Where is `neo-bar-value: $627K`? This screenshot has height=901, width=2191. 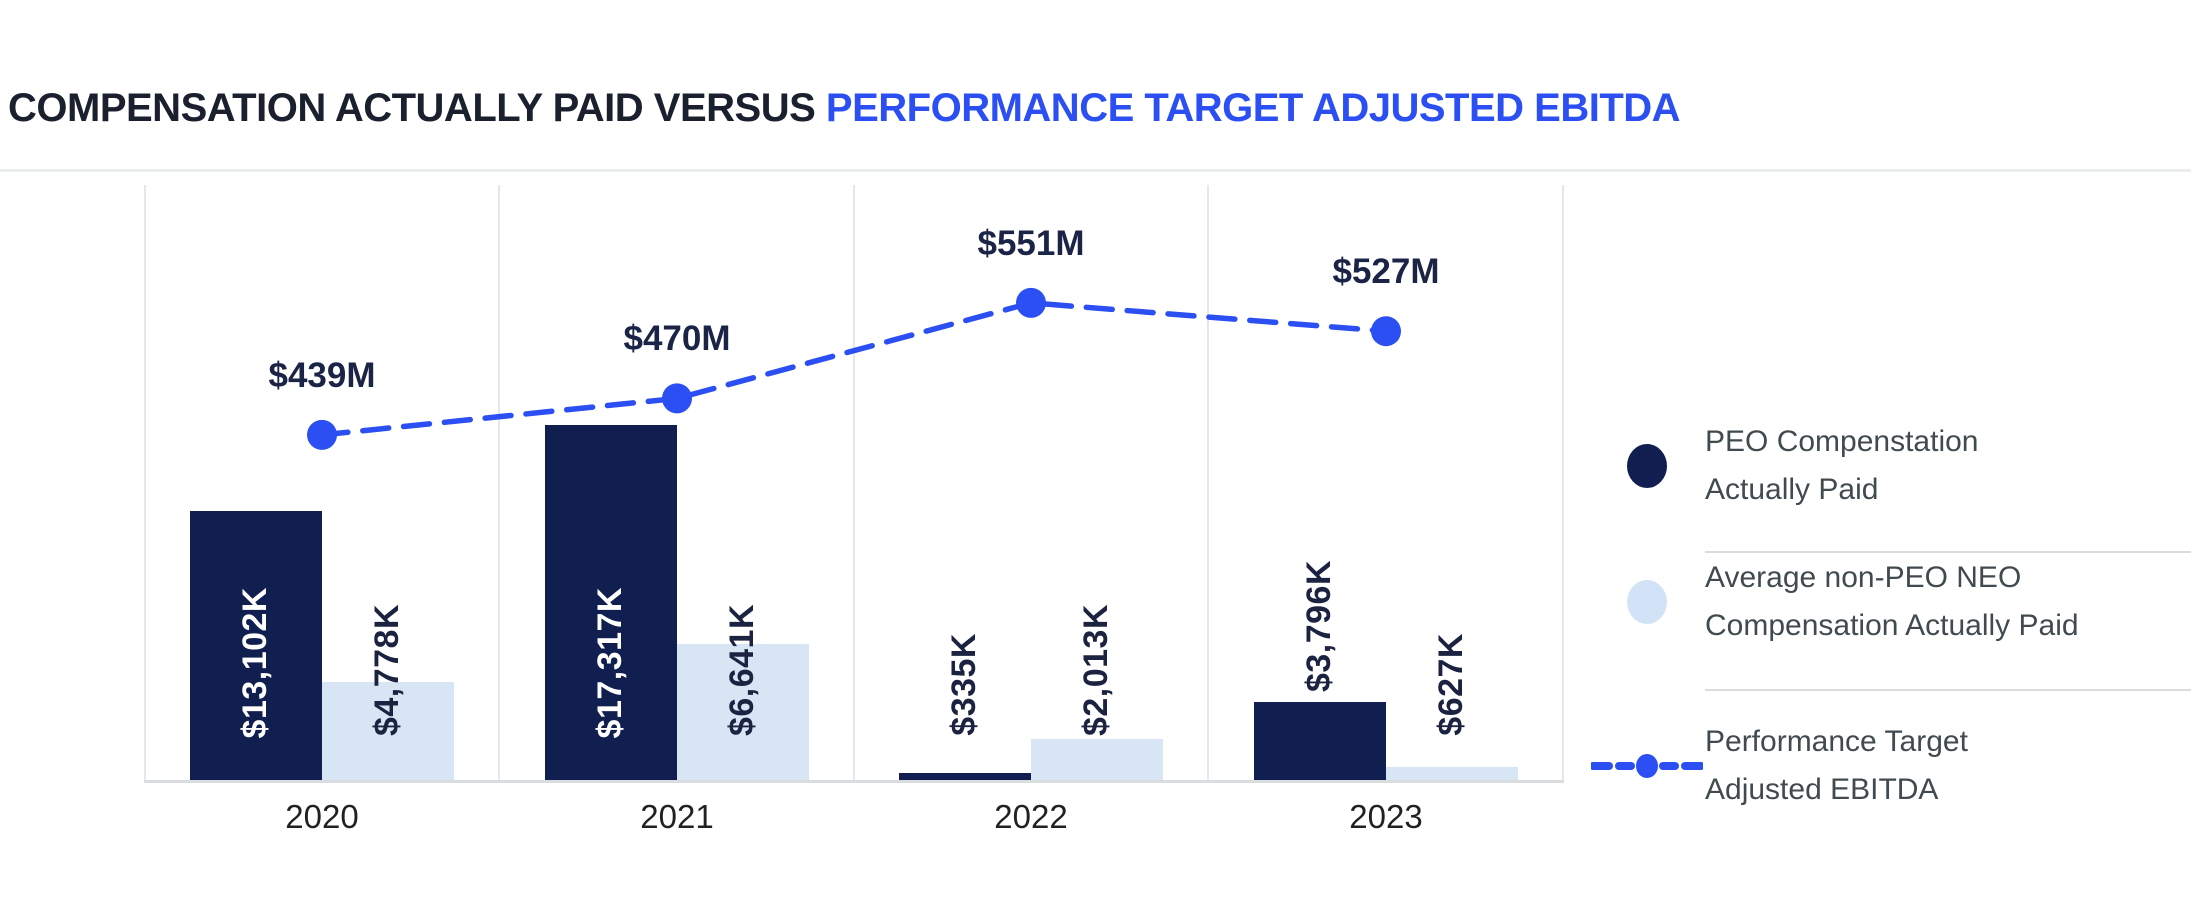 neo-bar-value: $627K is located at coordinates (1451, 684).